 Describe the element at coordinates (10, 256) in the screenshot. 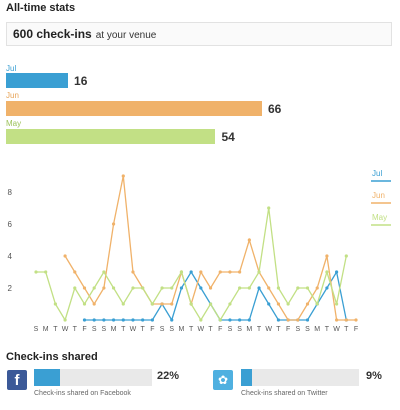

I see `y-tick-label: 4` at that location.